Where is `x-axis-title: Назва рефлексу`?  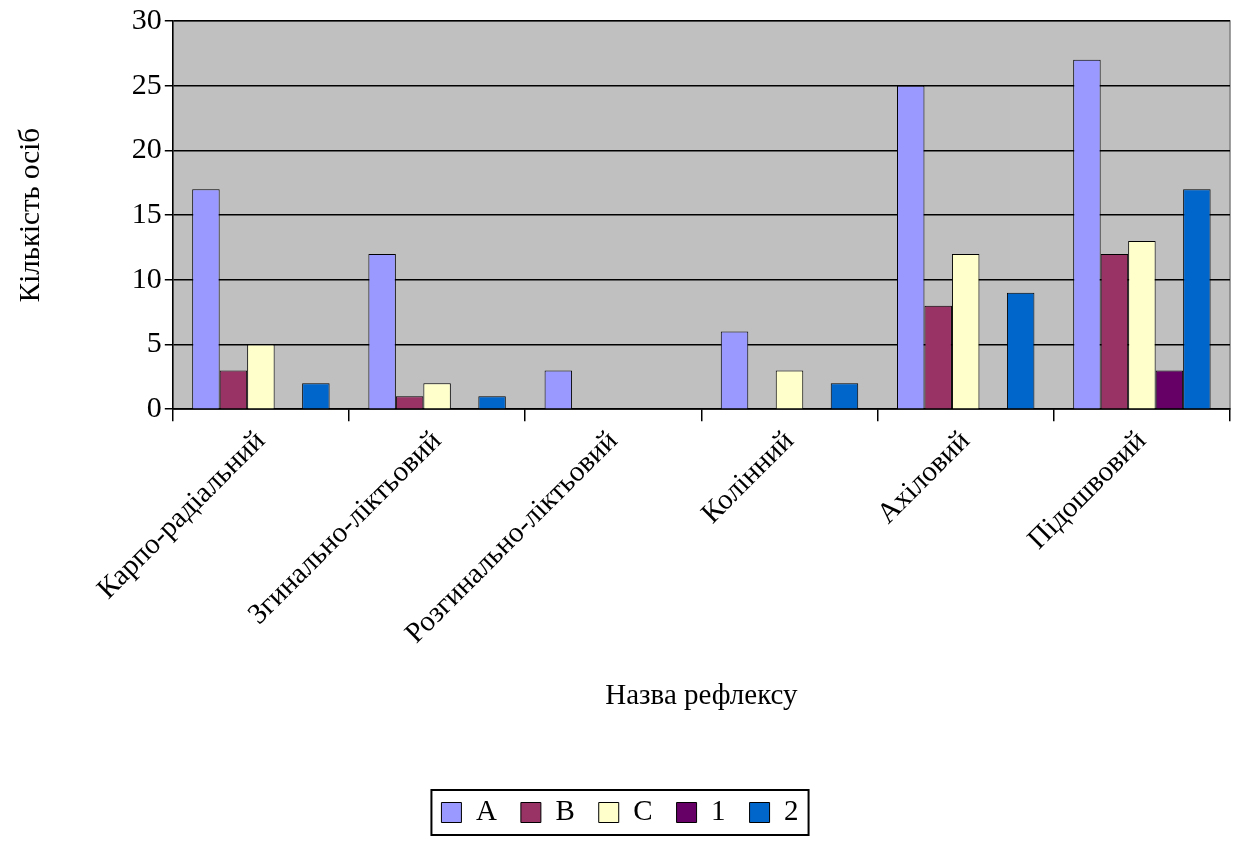
x-axis-title: Назва рефлексу is located at coordinates (701, 694).